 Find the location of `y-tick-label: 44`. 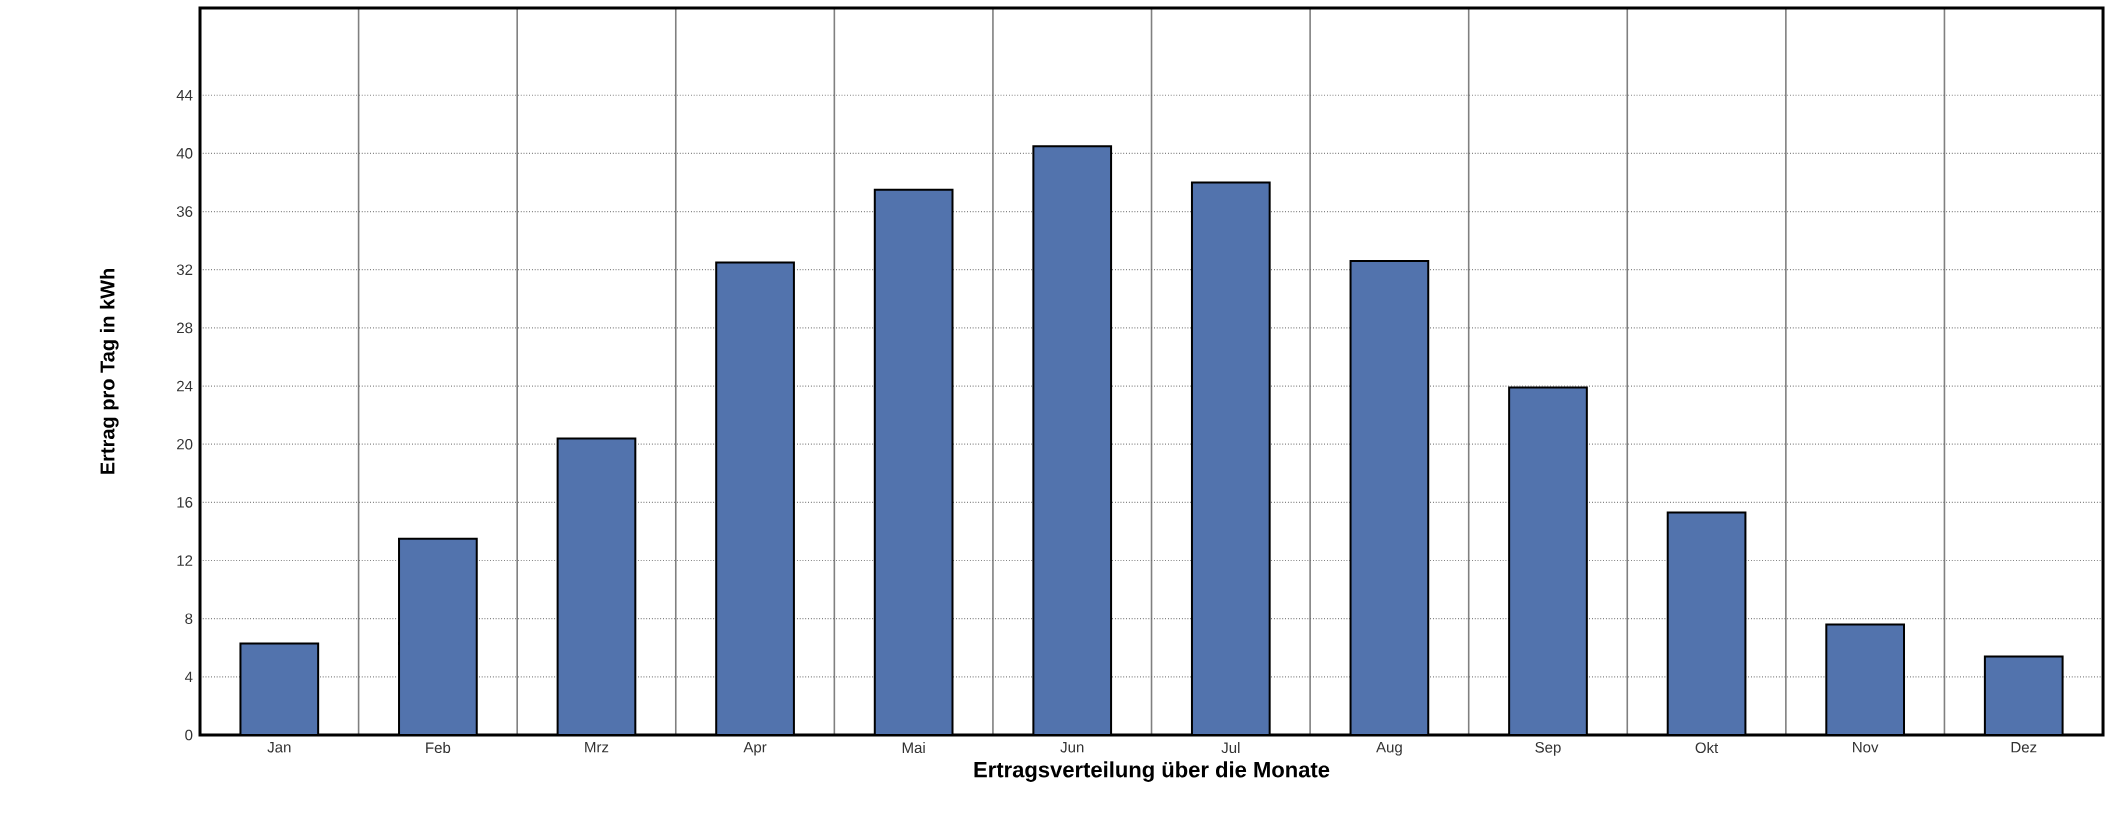

y-tick-label: 44 is located at coordinates (184, 95).